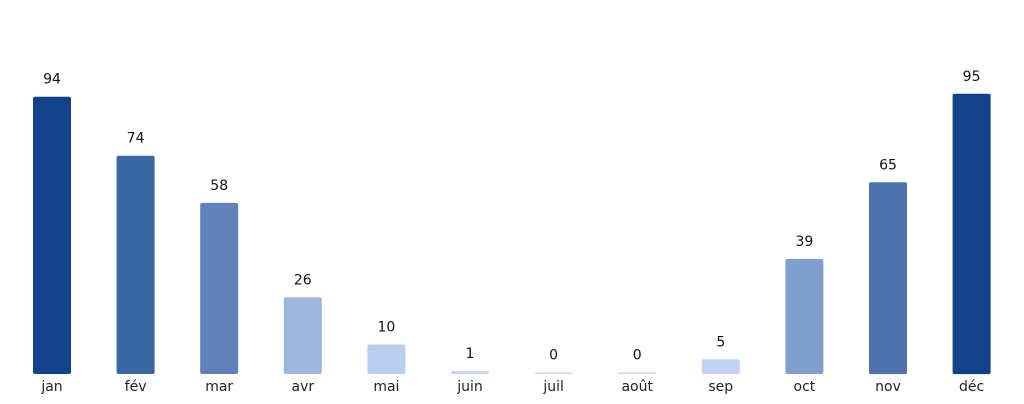 This screenshot has width=1024, height=404. Describe the element at coordinates (720, 387) in the screenshot. I see `x-tick-label-sep: sep` at that location.